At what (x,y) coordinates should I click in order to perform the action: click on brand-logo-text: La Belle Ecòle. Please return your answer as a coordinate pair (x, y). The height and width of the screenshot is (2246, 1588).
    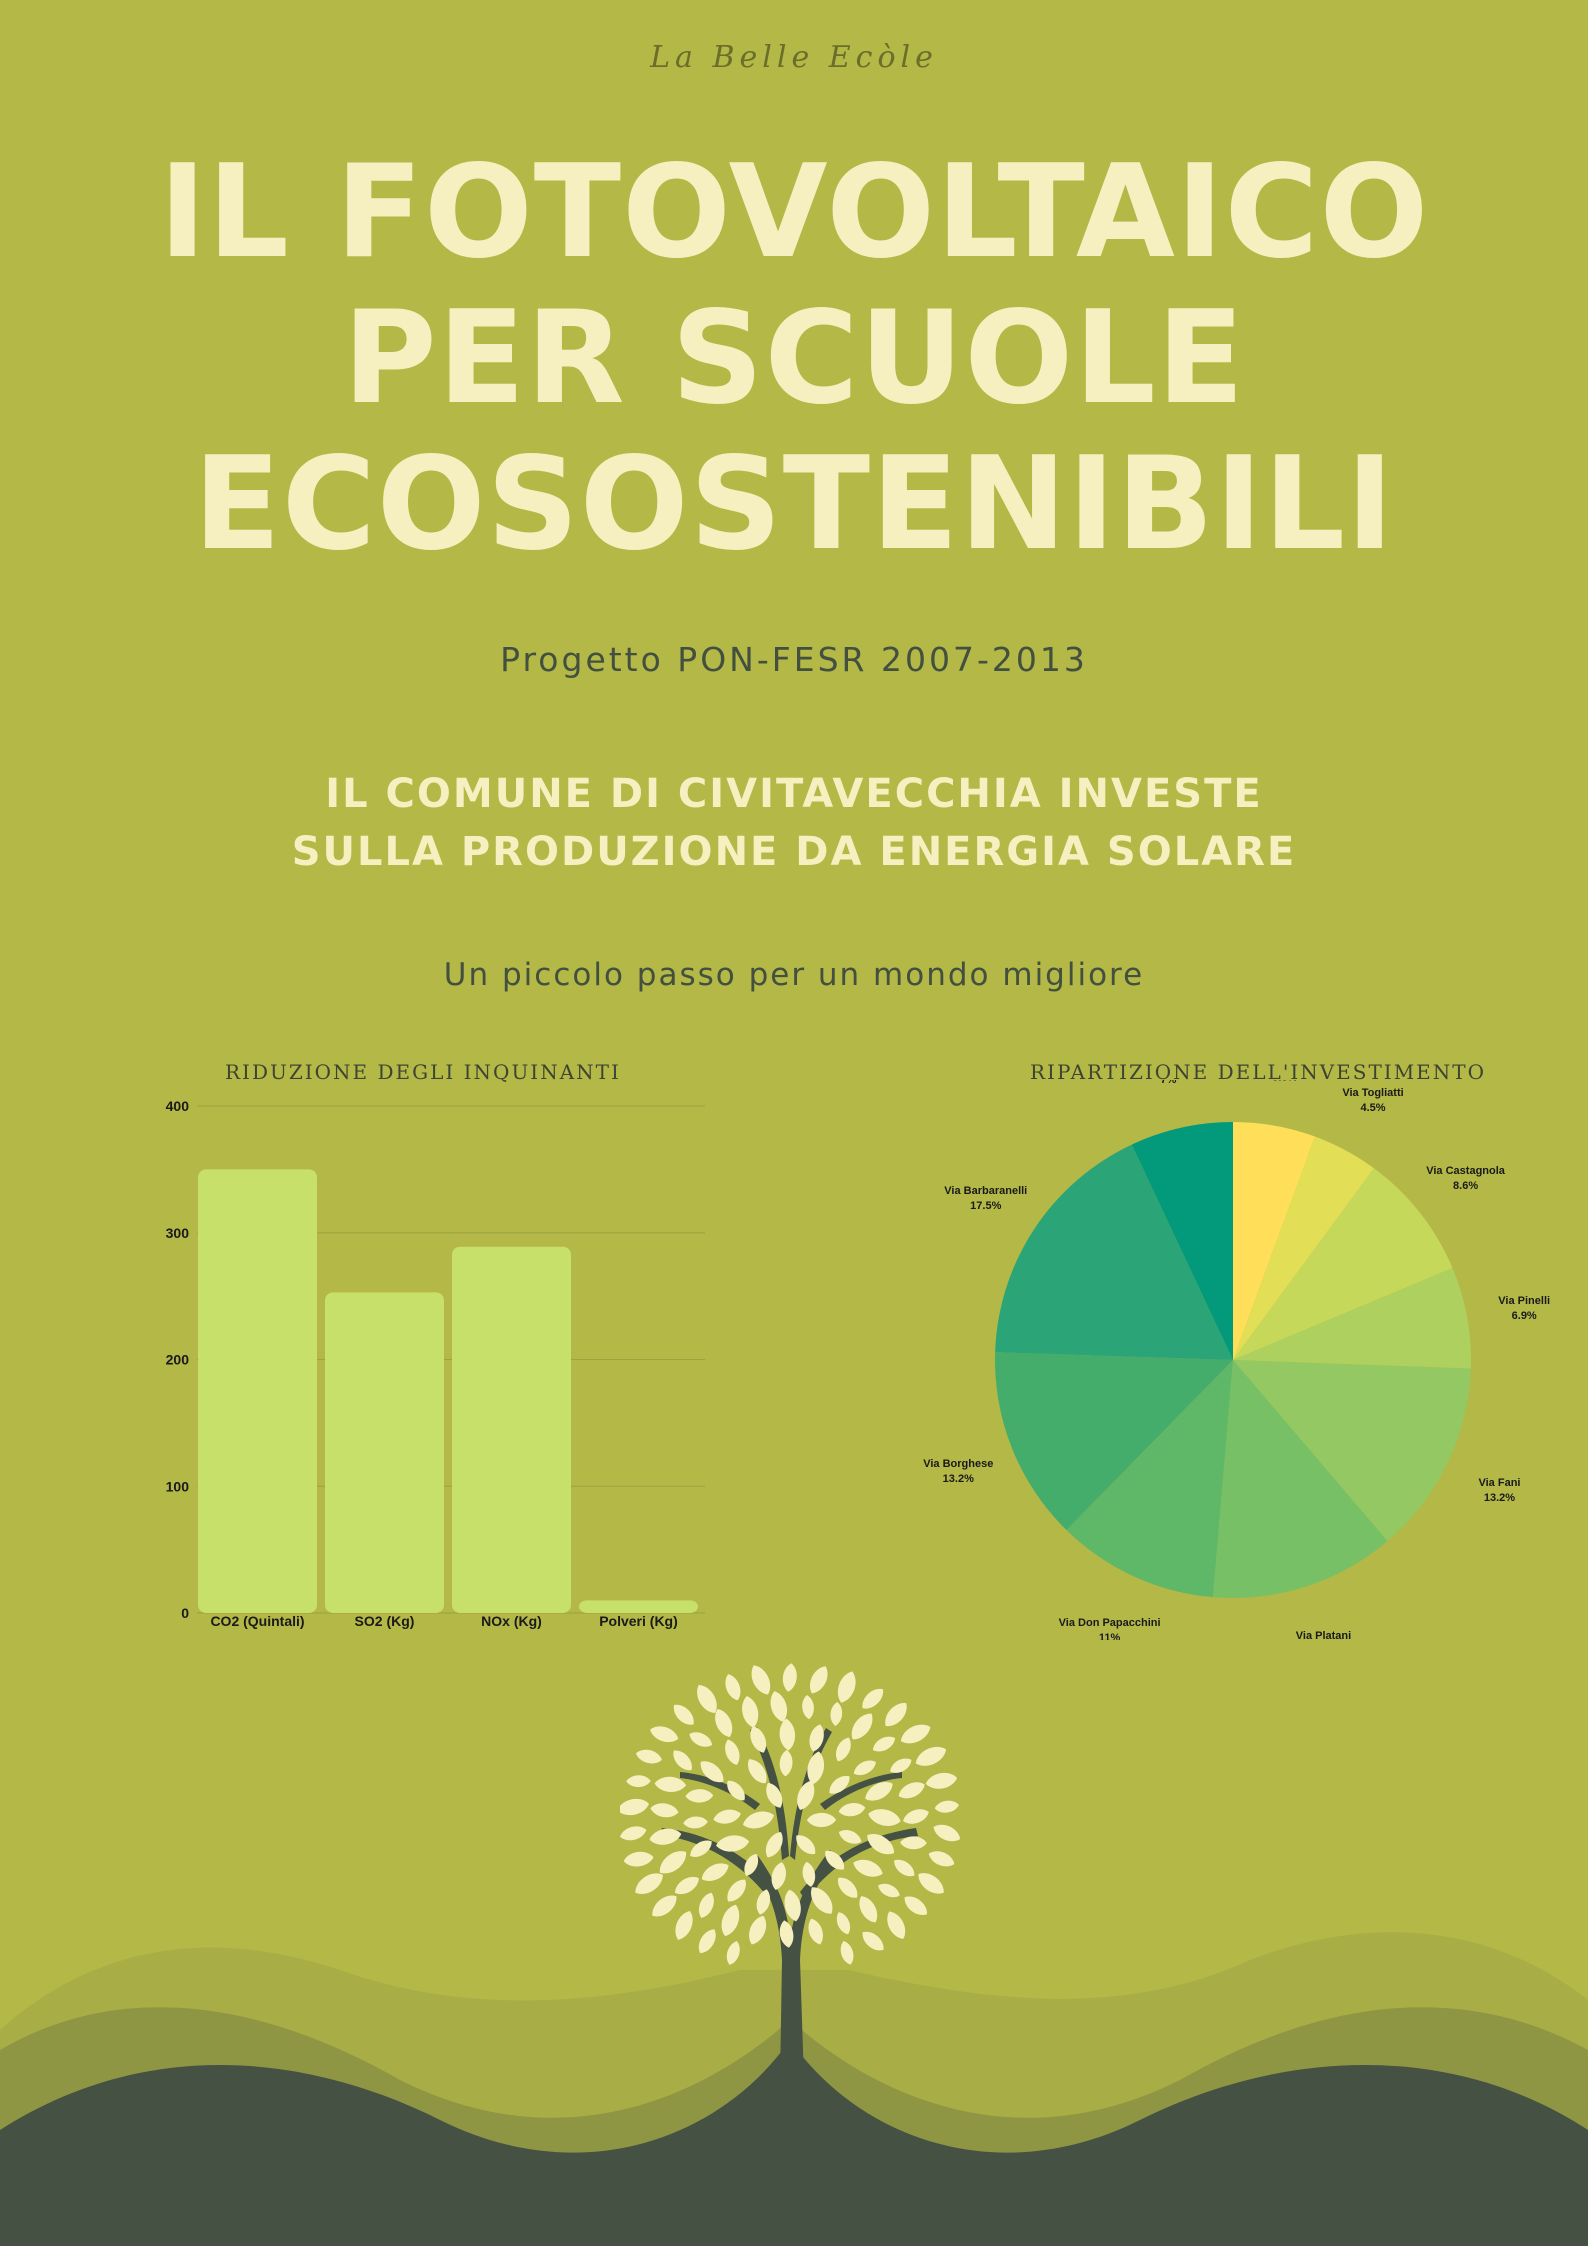
    Looking at the image, I should click on (794, 57).